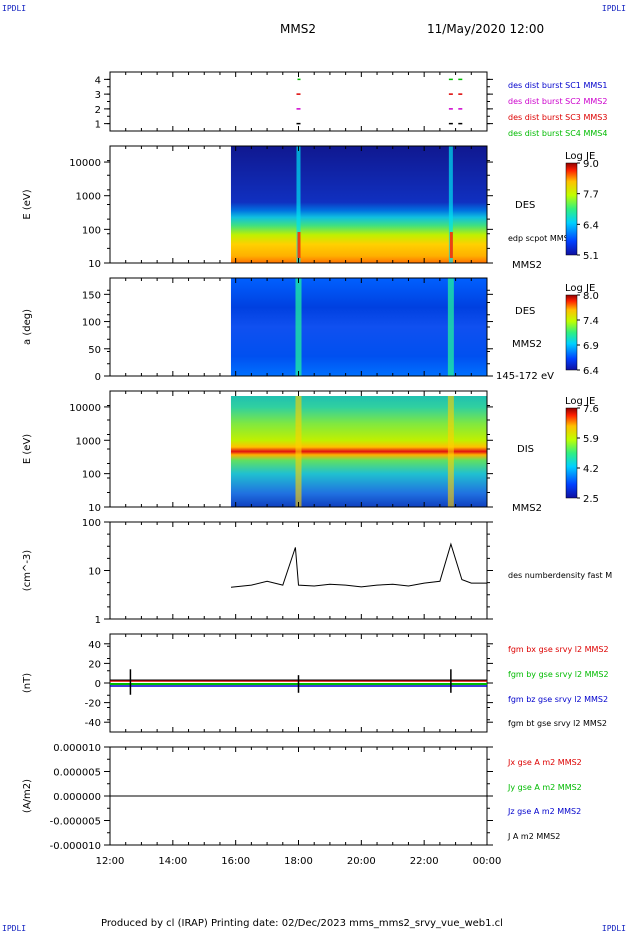 The width and height of the screenshot is (630, 934). What do you see at coordinates (235, 861) in the screenshot?
I see `xtick-label: 16:00` at bounding box center [235, 861].